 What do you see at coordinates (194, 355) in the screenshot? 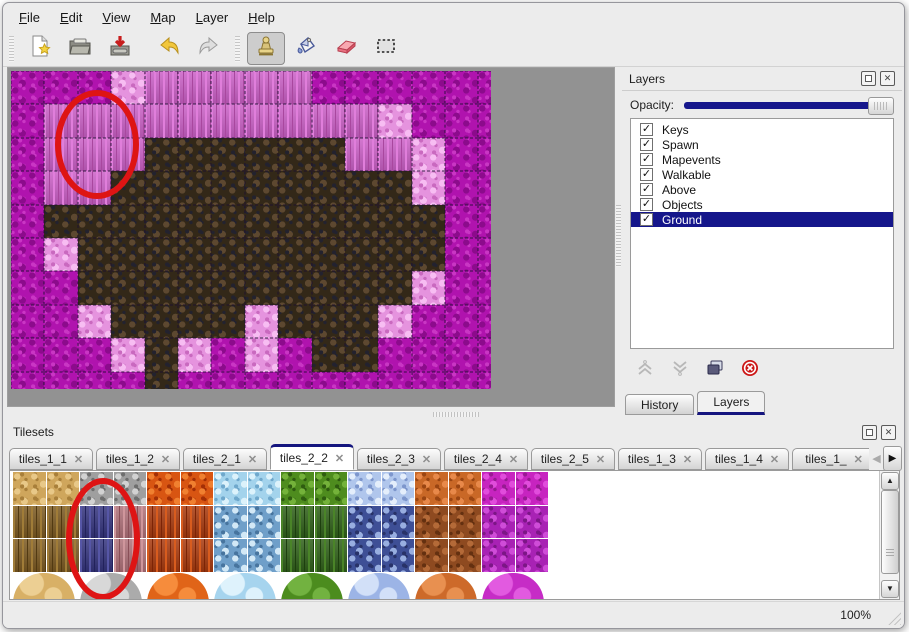
I see `map-tile-bright-pink` at bounding box center [194, 355].